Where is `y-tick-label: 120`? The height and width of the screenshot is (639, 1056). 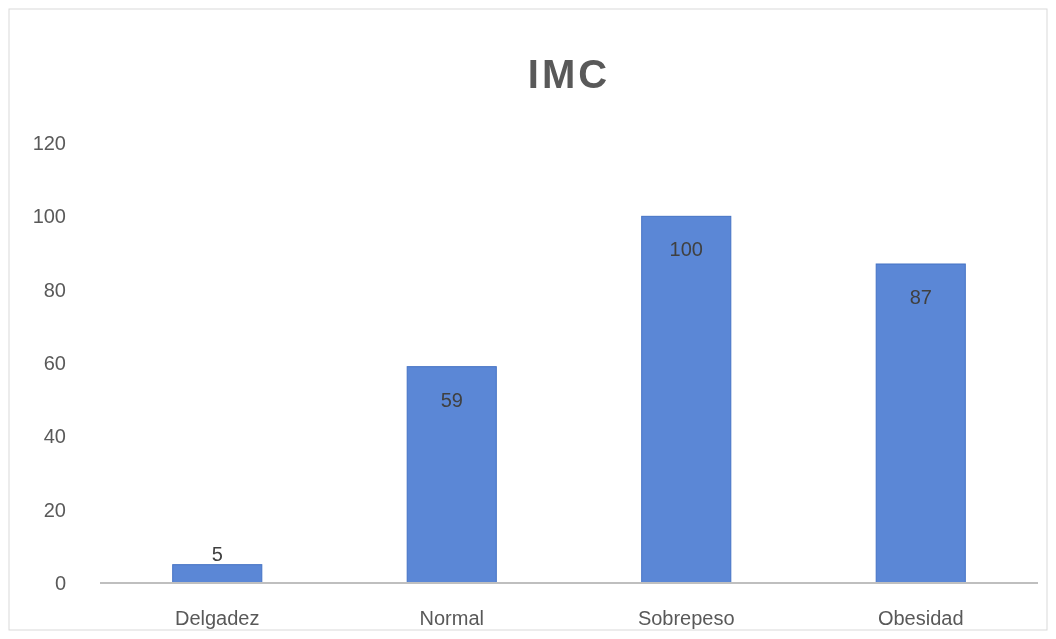 y-tick-label: 120 is located at coordinates (49, 143).